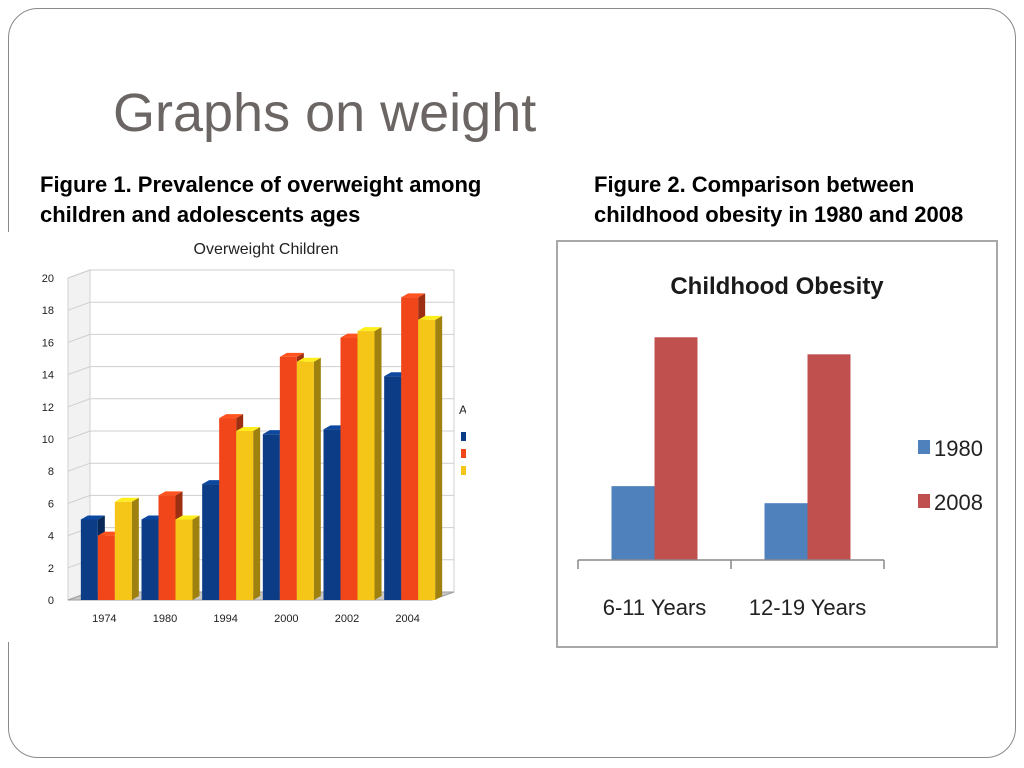 The height and width of the screenshot is (768, 1024). What do you see at coordinates (48, 376) in the screenshot?
I see `y-tick-label: 14` at bounding box center [48, 376].